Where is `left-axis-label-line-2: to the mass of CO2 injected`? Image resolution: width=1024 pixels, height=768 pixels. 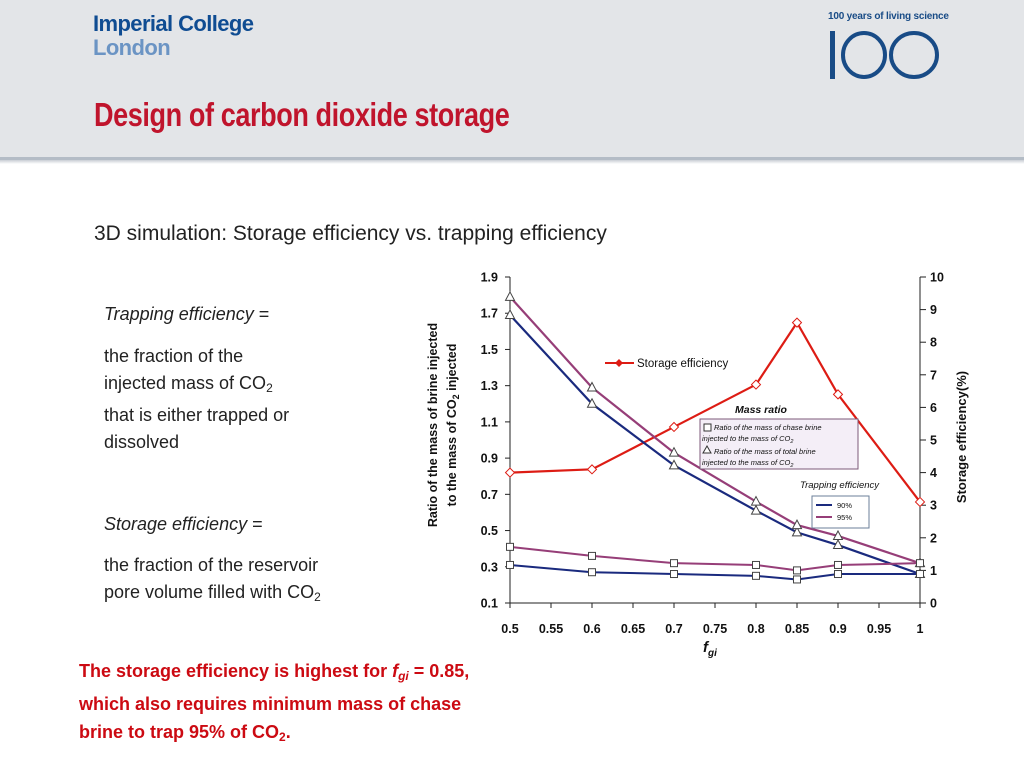
left-axis-label-line-2: to the mass of CO2 injected is located at coordinates (453, 425).